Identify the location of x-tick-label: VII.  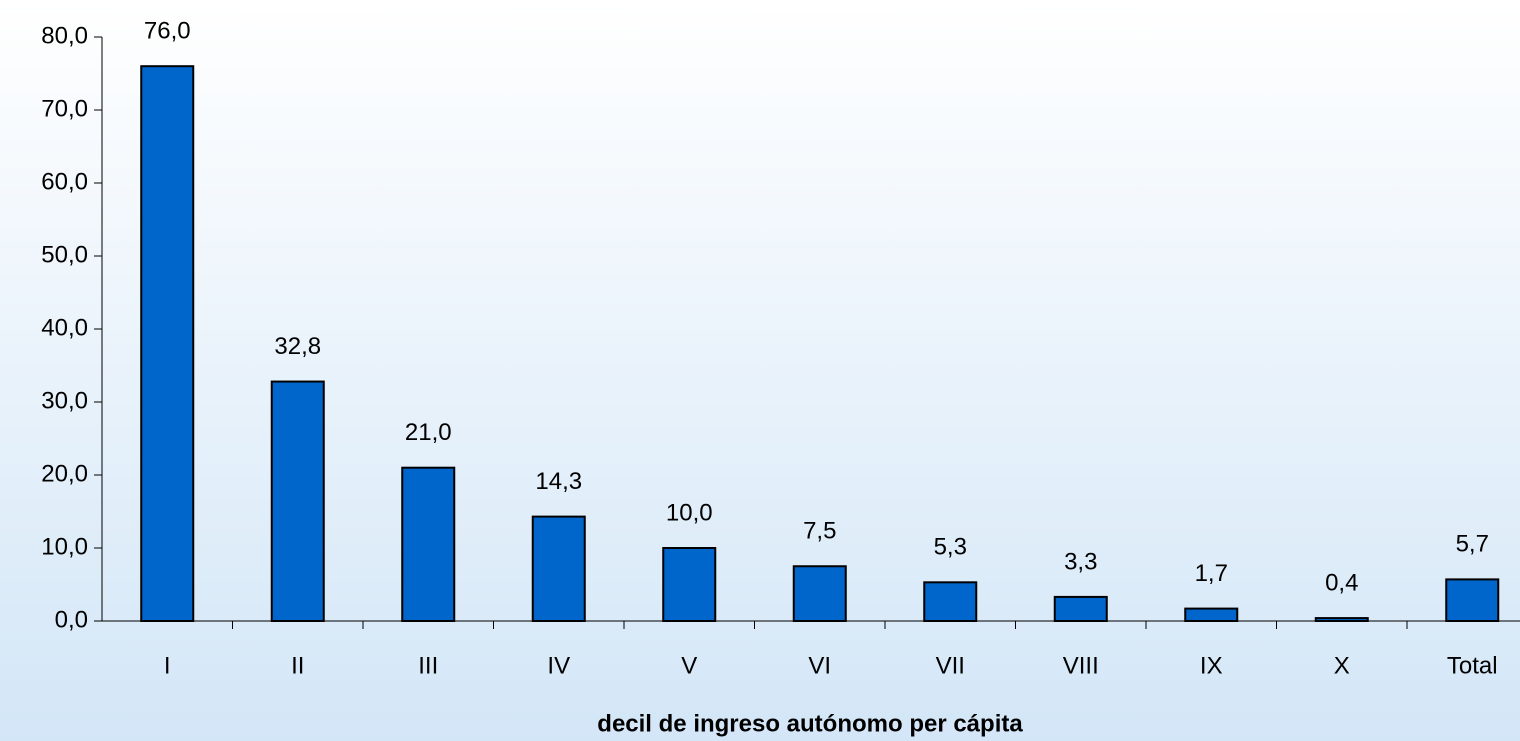
(950, 665).